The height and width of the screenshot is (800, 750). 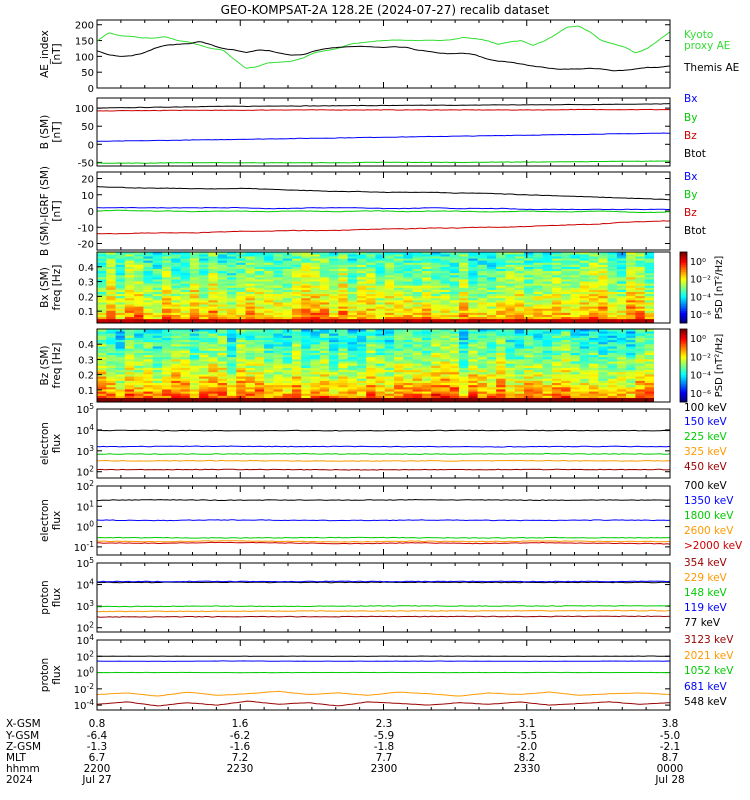 What do you see at coordinates (683, 313) in the screenshot?
I see `colorbar-swatch` at bounding box center [683, 313].